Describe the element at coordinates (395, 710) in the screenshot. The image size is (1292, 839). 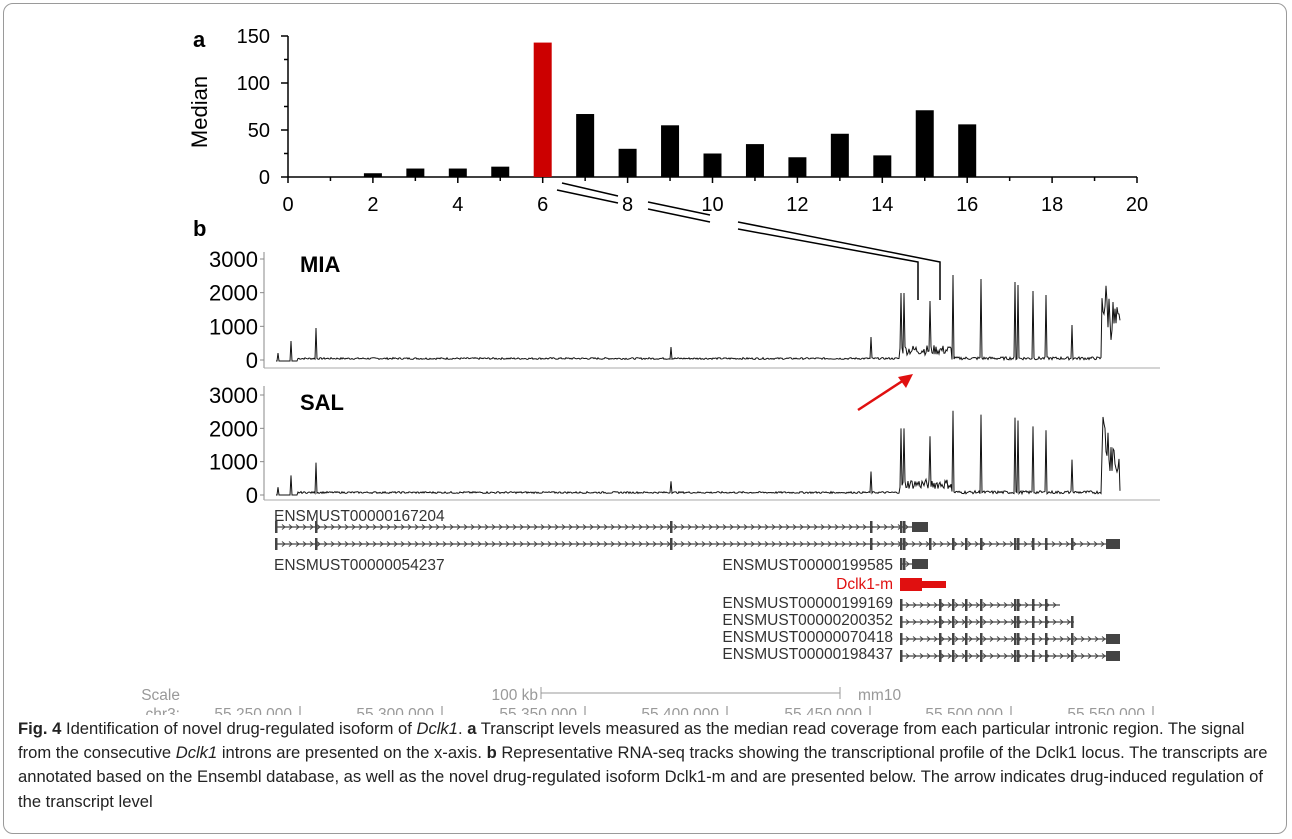
I see `position-label: 55,300,000` at that location.